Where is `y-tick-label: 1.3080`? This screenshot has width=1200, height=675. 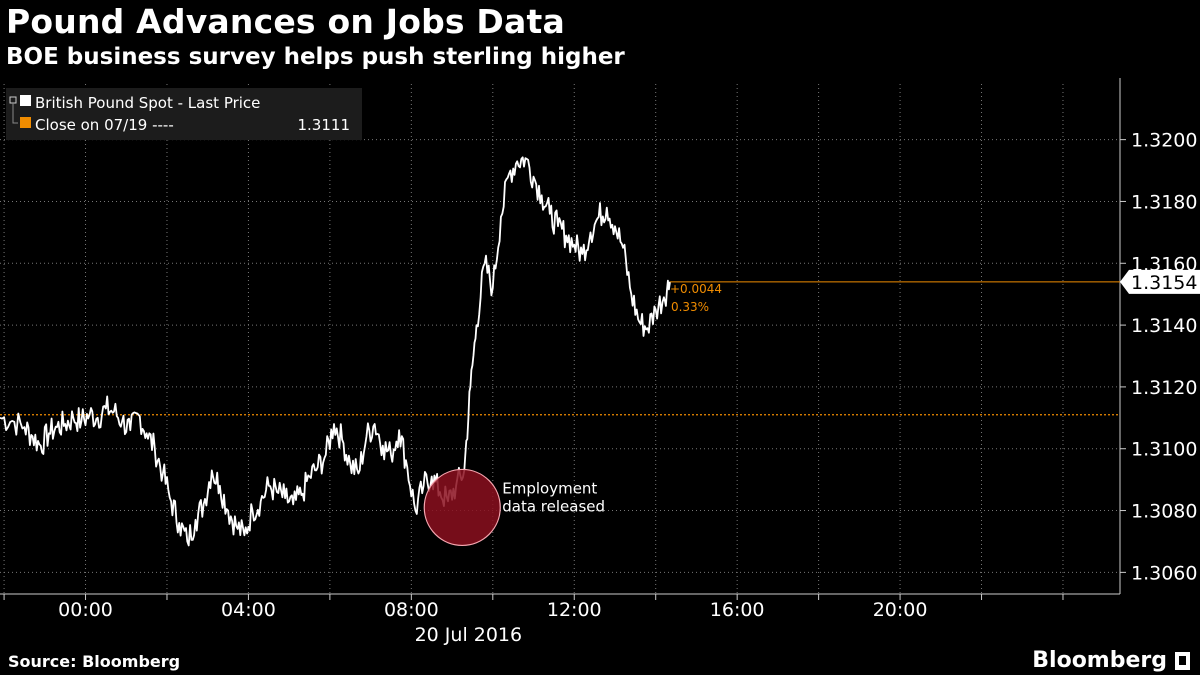 y-tick-label: 1.3080 is located at coordinates (1164, 512).